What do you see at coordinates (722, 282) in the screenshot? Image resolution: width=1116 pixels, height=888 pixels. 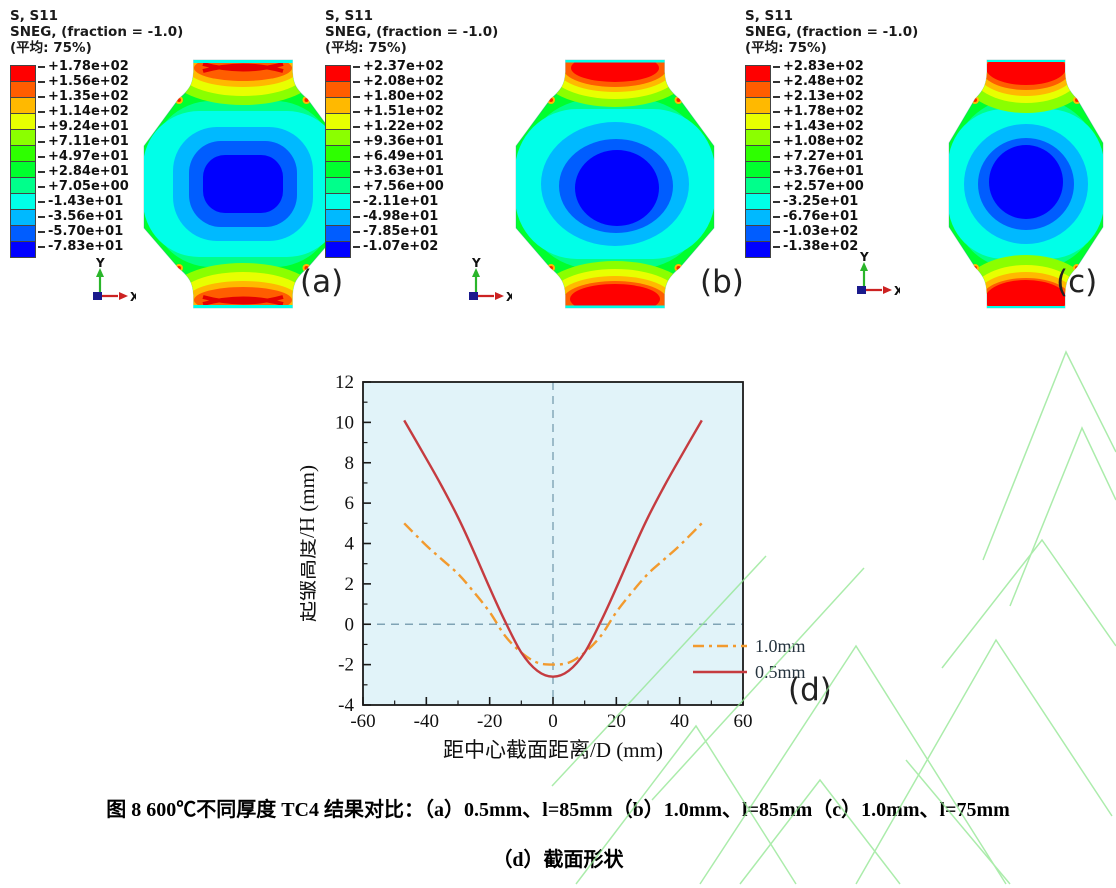 I see `panel-label-b: (b)` at bounding box center [722, 282].